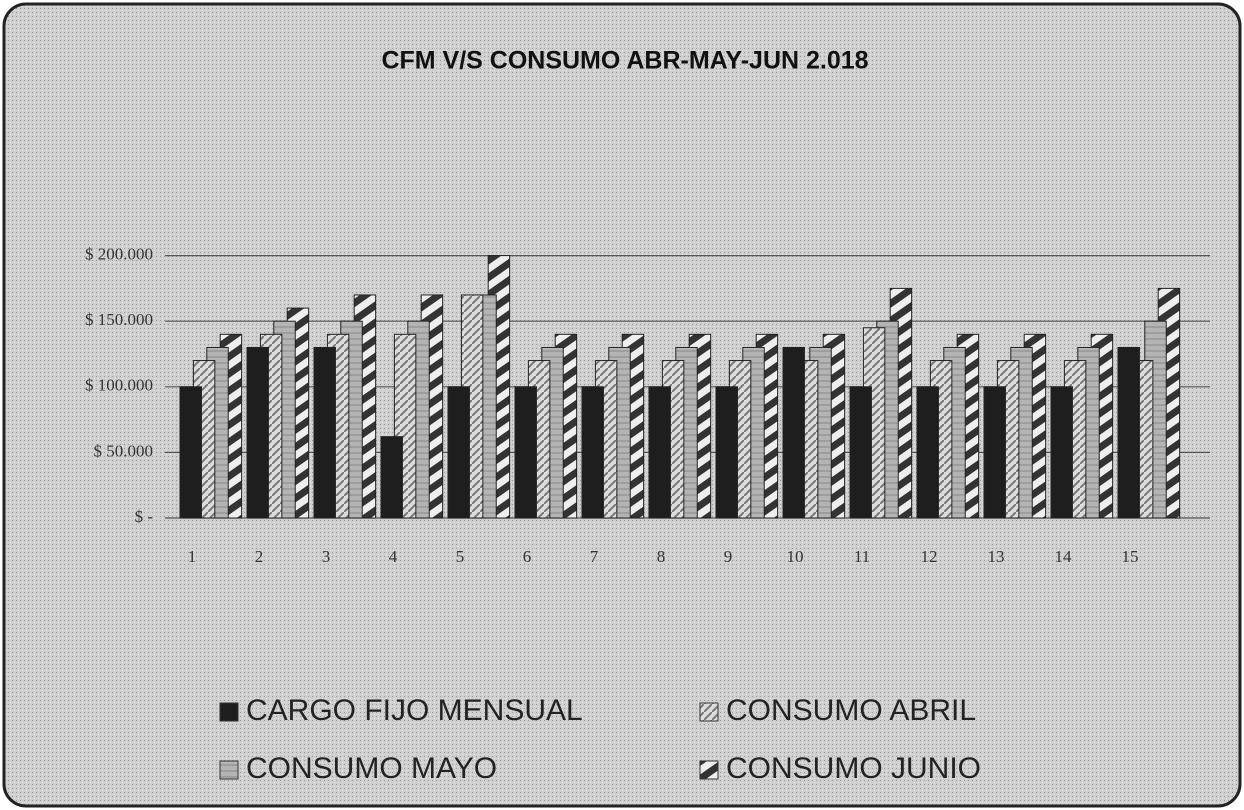 The width and height of the screenshot is (1244, 810). What do you see at coordinates (393, 556) in the screenshot?
I see `x-tick-label: 4` at bounding box center [393, 556].